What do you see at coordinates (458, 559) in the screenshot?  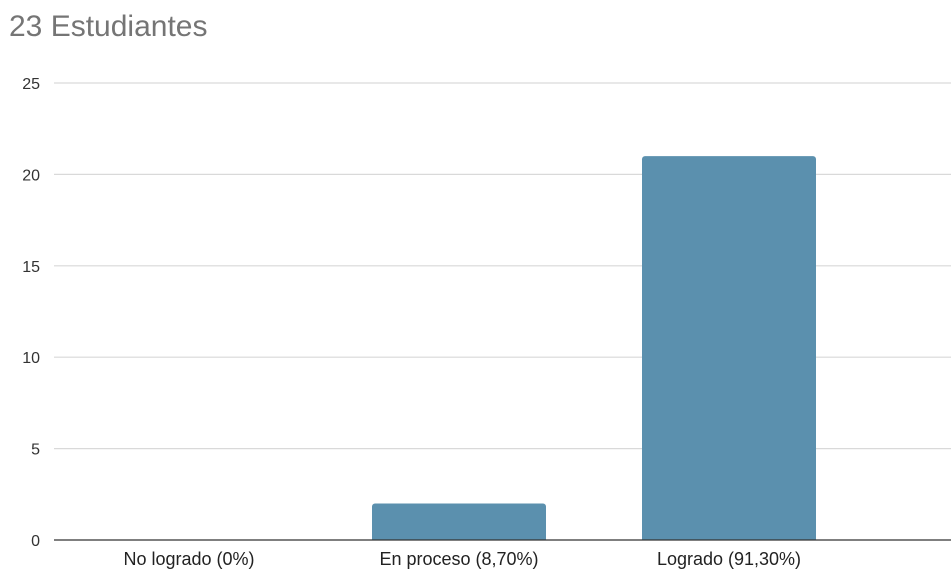 I see `category-label: En proceso (8,70%)` at bounding box center [458, 559].